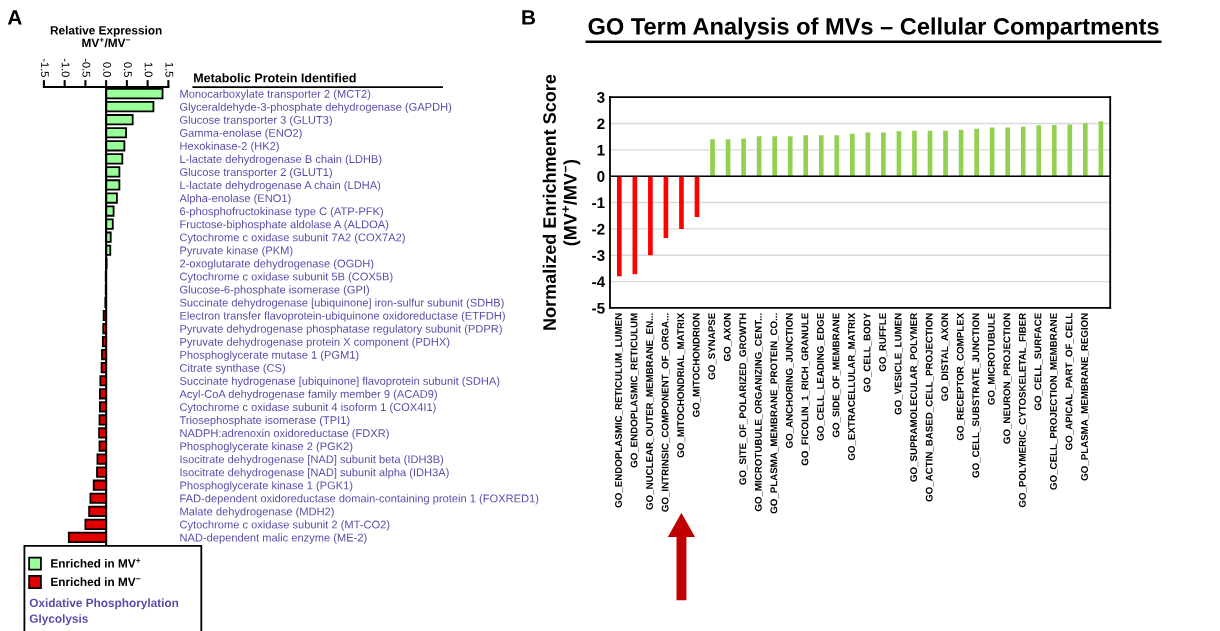  Describe the element at coordinates (681, 385) in the screenshot. I see `x-tick-label: GO_MITOCHONDRIAL_MATRIX` at that location.